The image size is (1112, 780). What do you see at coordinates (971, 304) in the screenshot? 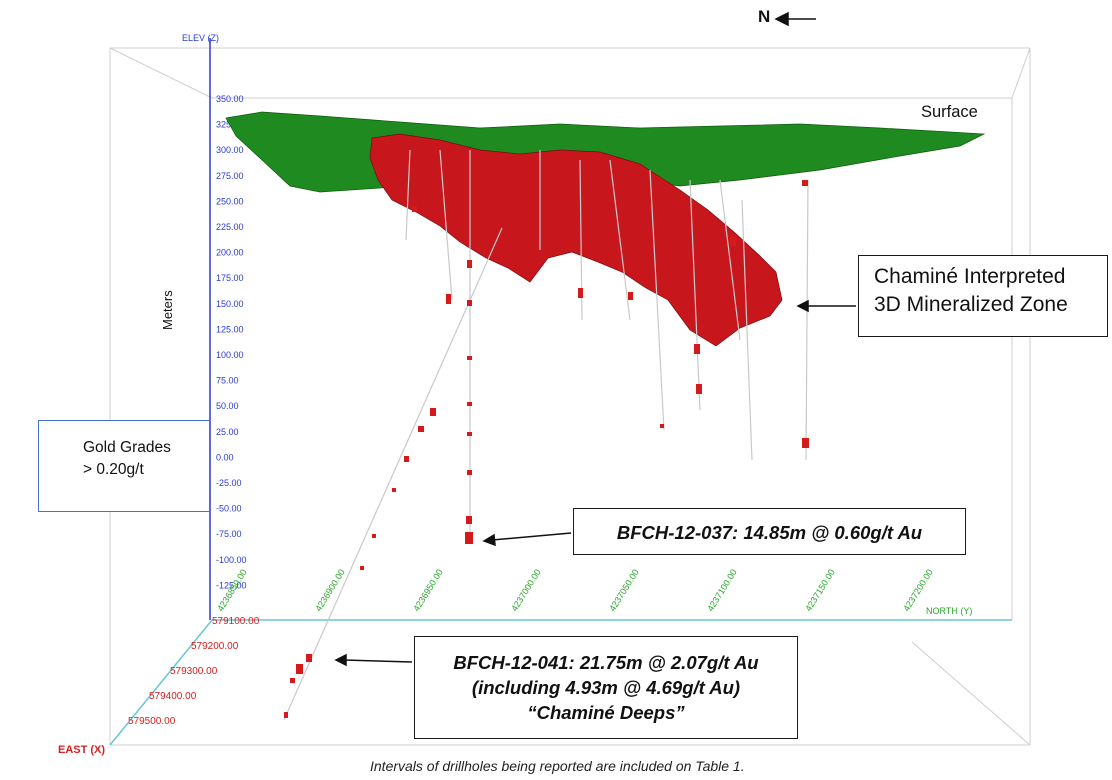
I see `zone-callout-line2: 3D Mineralized Zone` at bounding box center [971, 304].